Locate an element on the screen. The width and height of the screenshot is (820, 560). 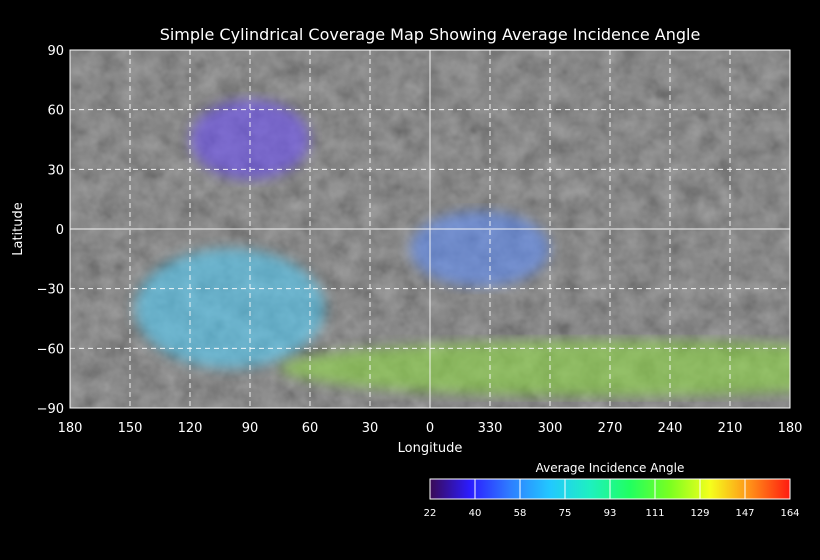
colorbar-tick-label: 164 is located at coordinates (789, 513).